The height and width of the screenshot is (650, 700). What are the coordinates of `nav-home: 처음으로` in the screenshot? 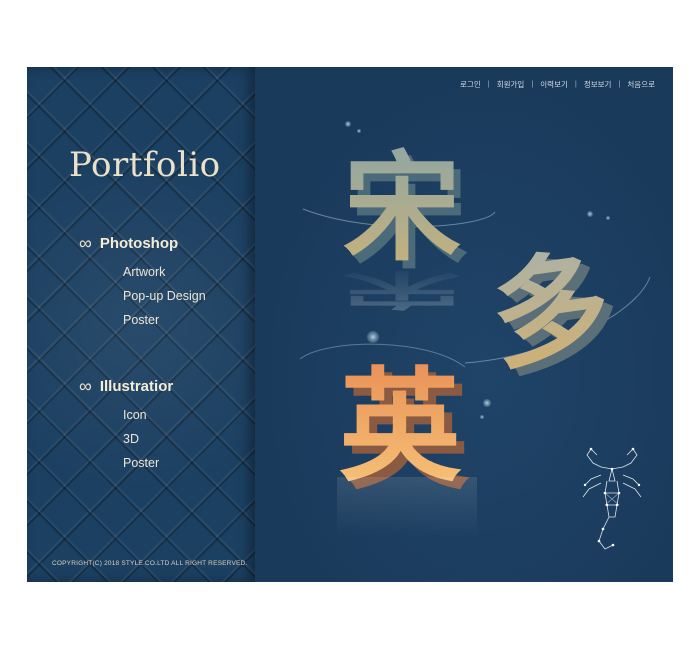 It's located at (641, 84).